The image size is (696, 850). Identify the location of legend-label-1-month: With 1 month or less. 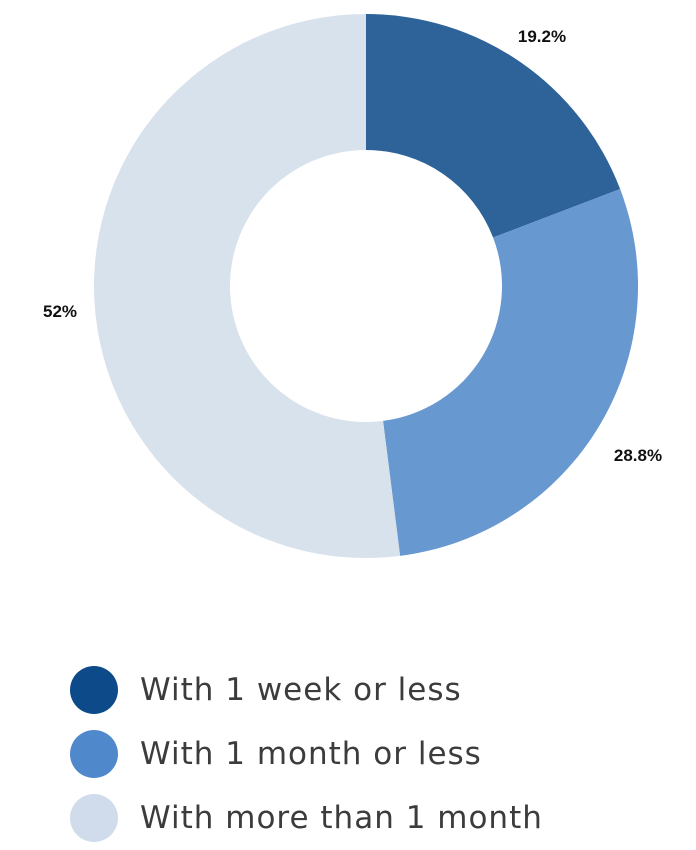
(311, 754).